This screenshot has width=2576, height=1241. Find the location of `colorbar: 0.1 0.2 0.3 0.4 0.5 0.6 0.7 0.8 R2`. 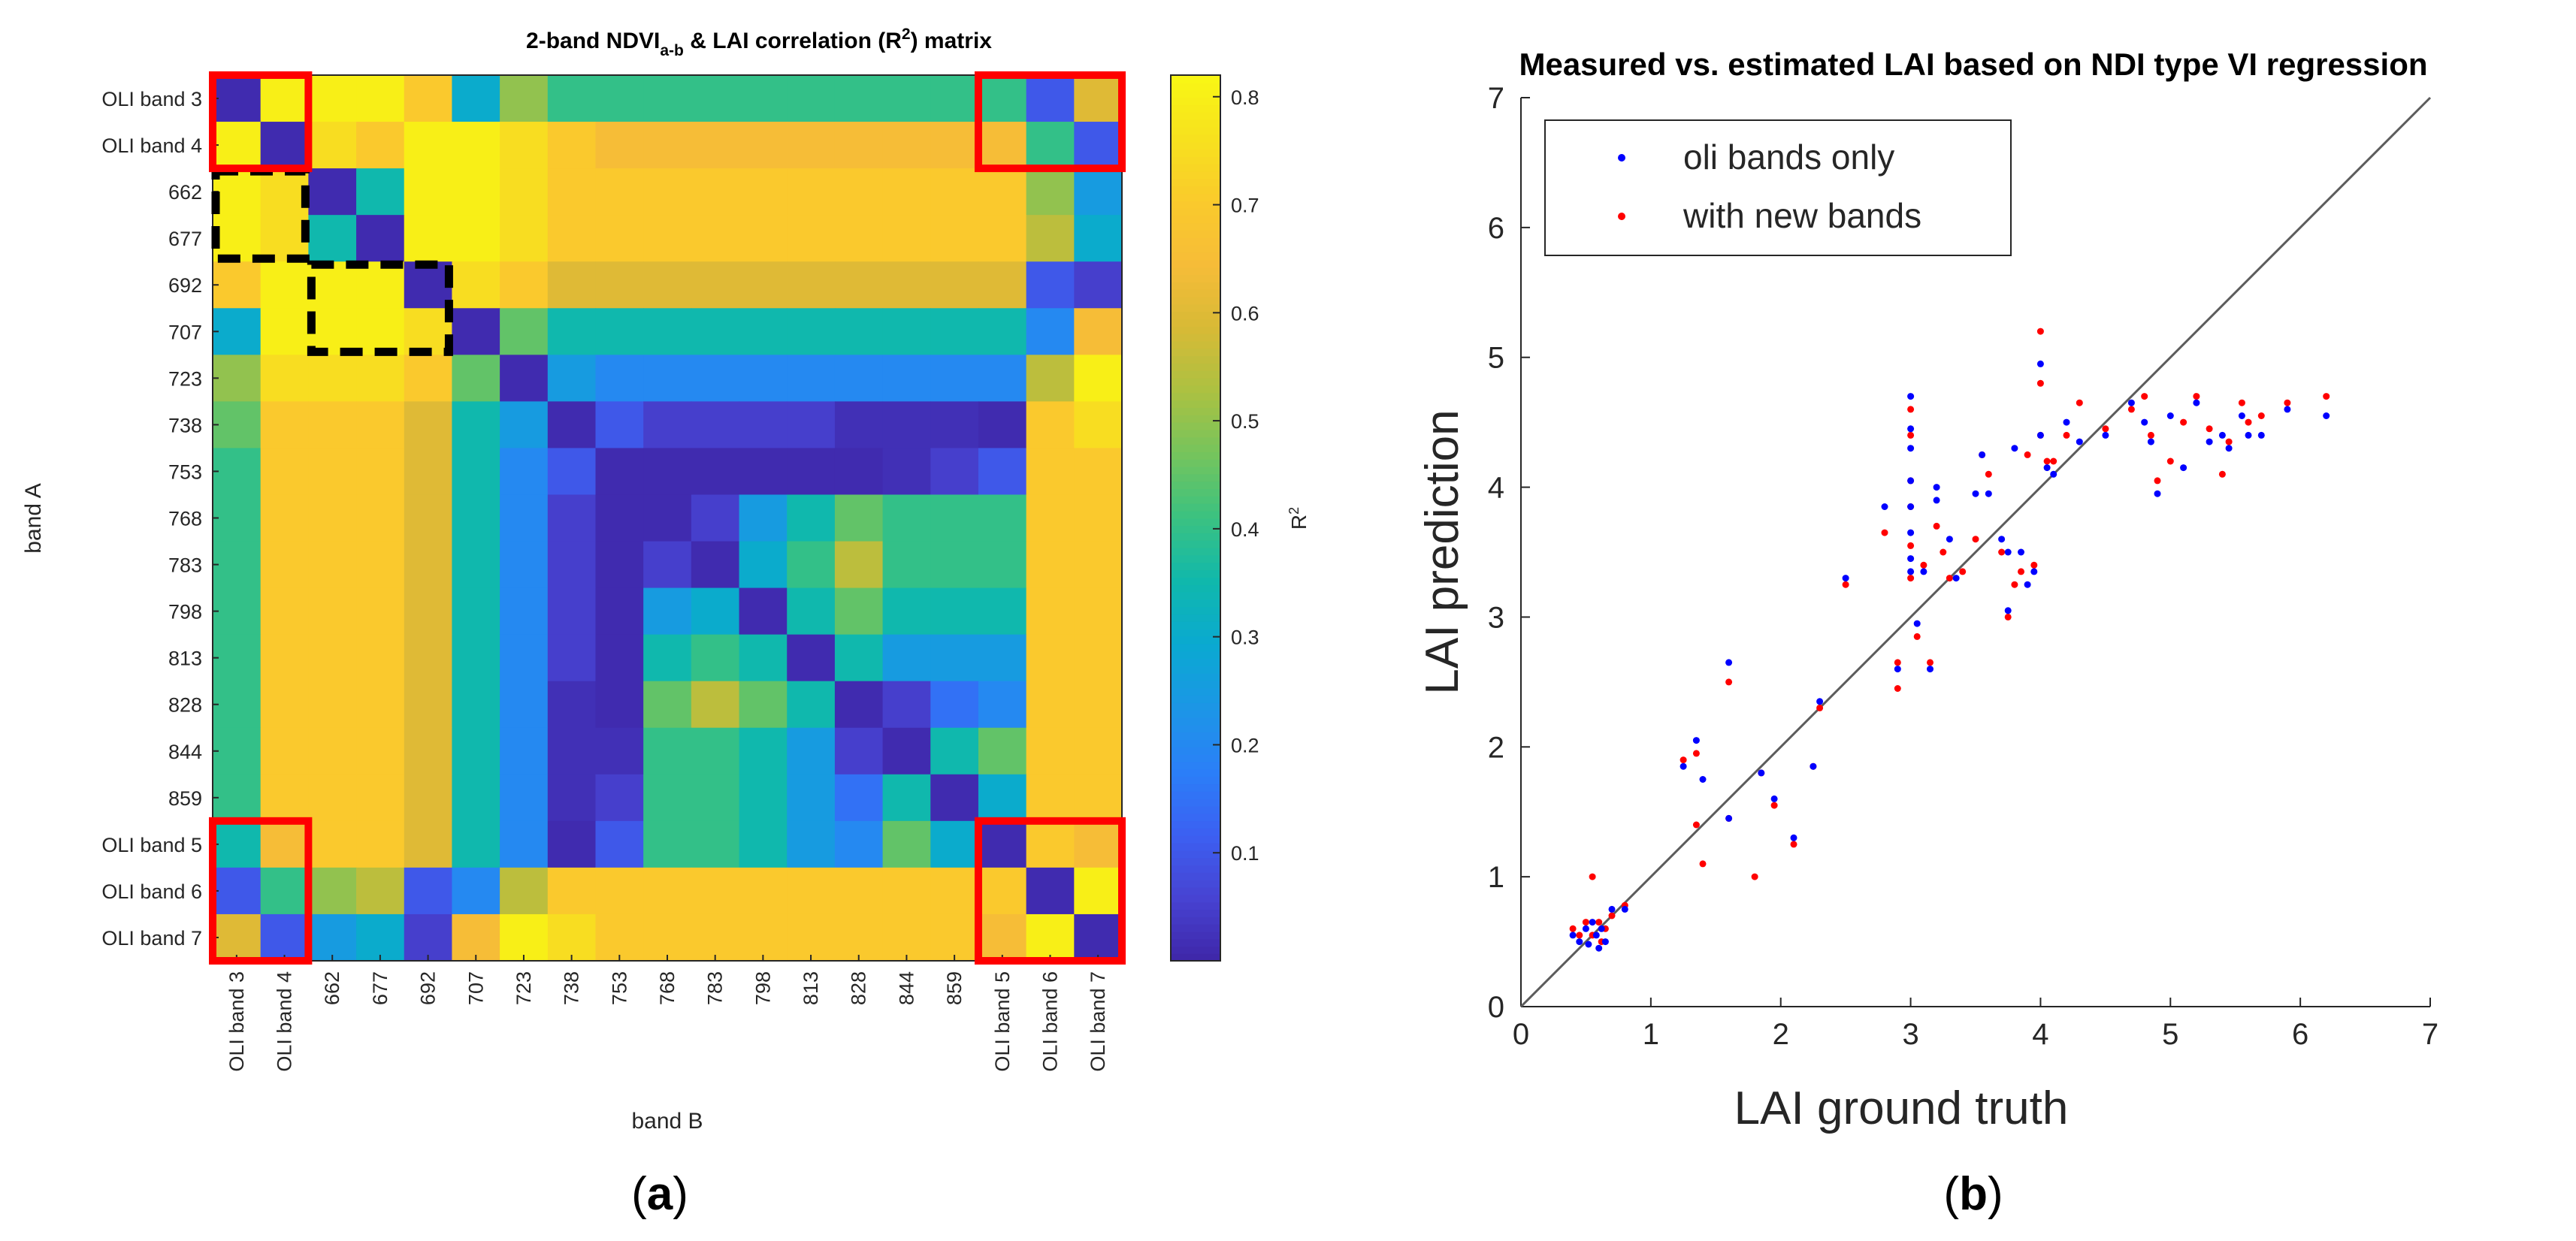

colorbar: 0.1 0.2 0.3 0.4 0.5 0.6 0.7 0.8 R2 is located at coordinates (1240, 518).